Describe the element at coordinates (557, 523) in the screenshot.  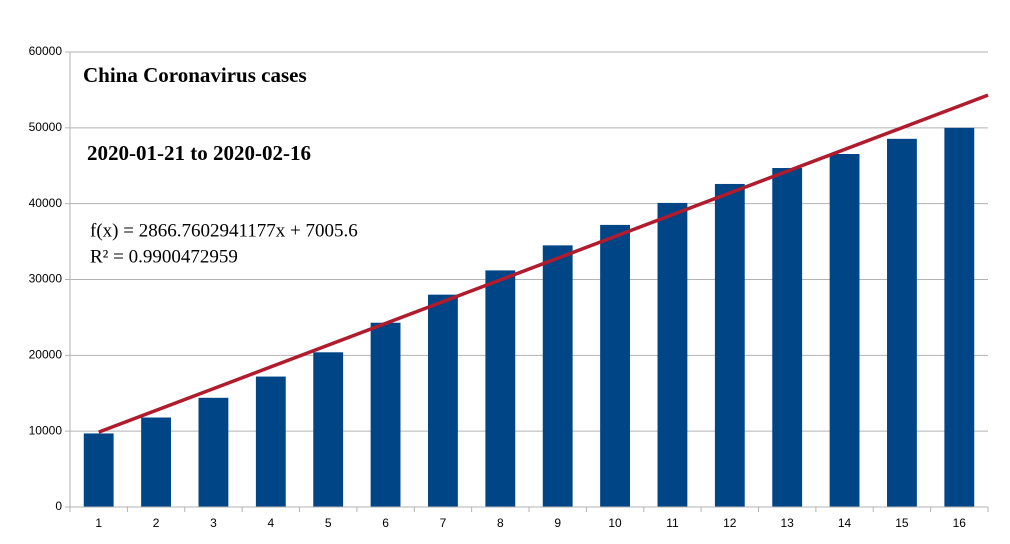
I see `x-tick-label: 9` at that location.